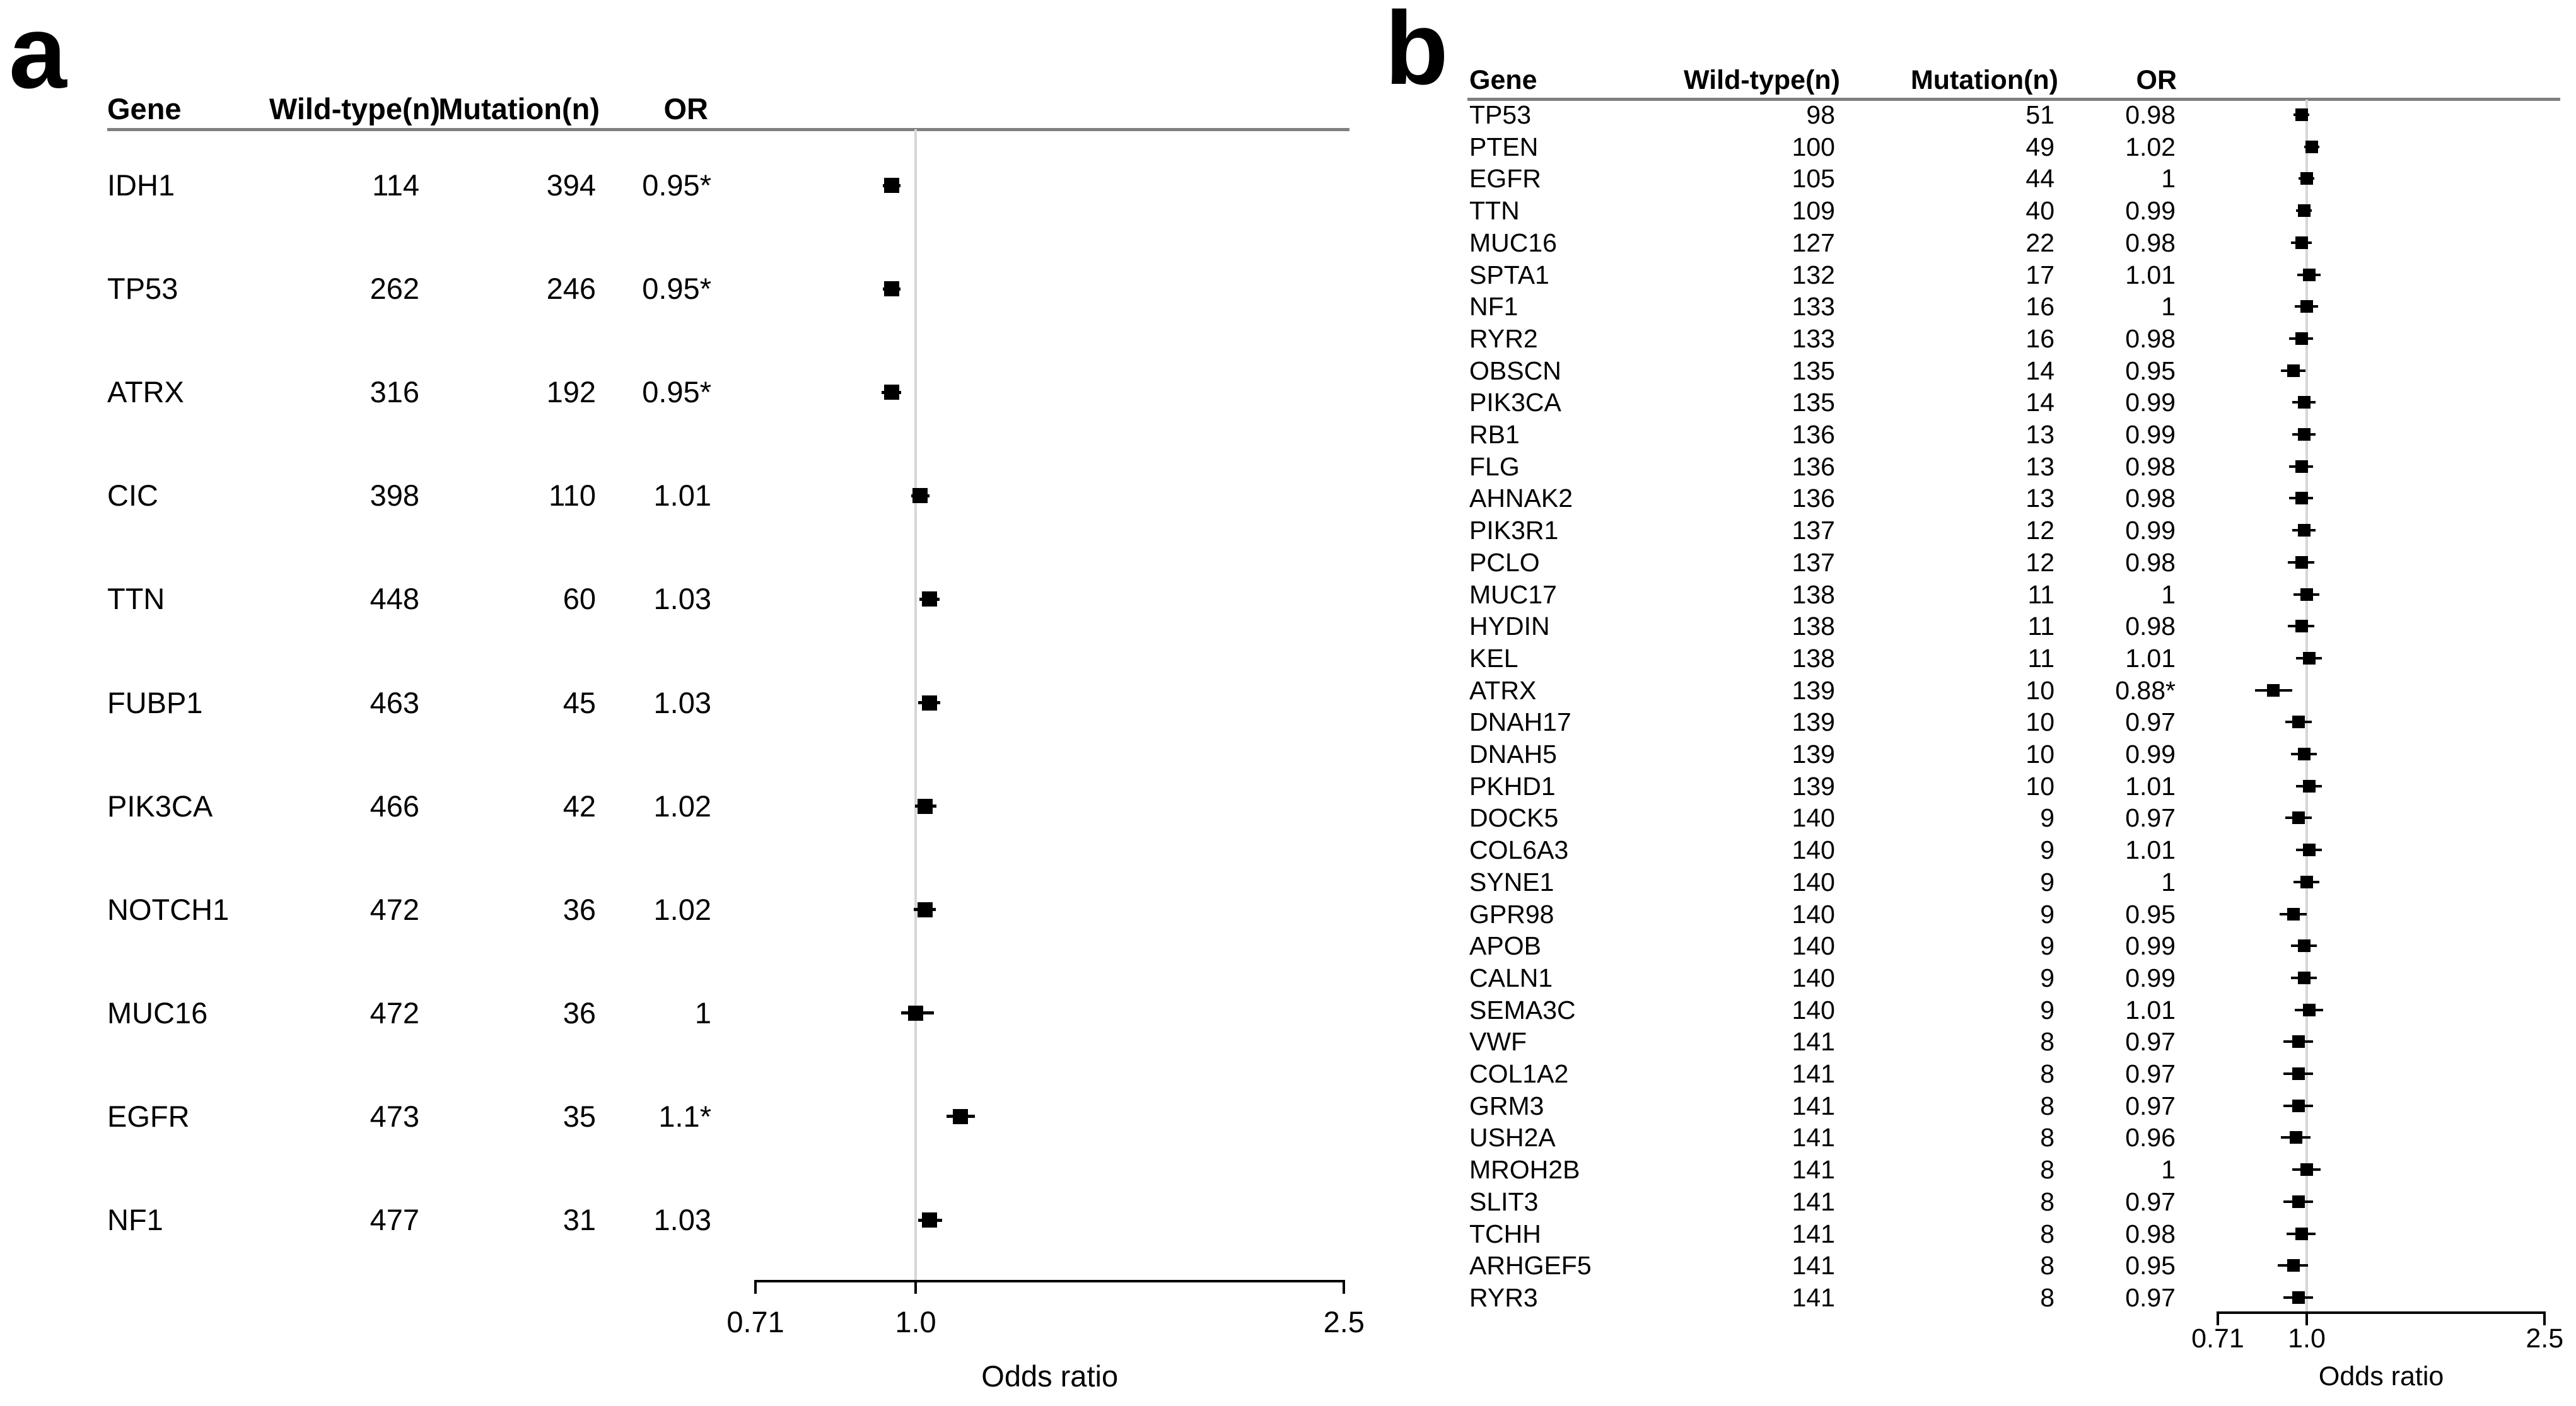  What do you see at coordinates (1514, 818) in the screenshot?
I see `gene-cell: DOCK5` at bounding box center [1514, 818].